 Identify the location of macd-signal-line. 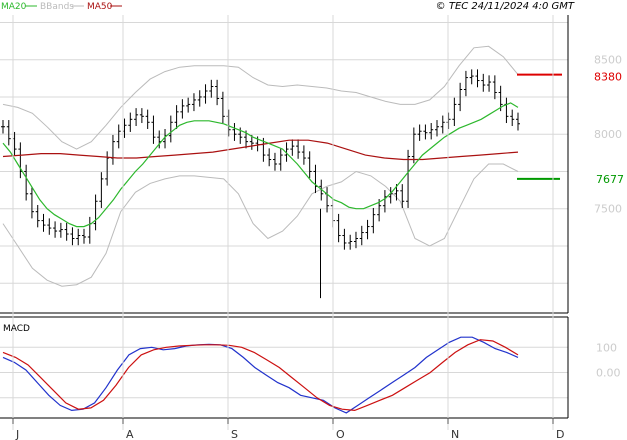
(260, 375).